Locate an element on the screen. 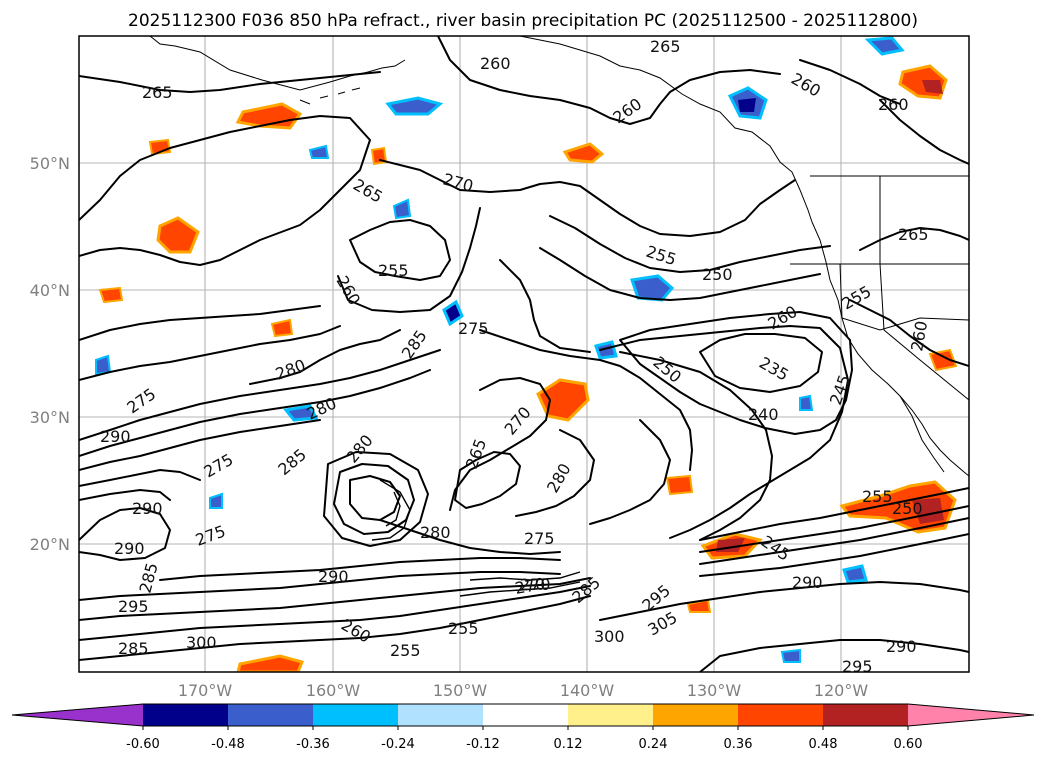 The image size is (1047, 765). contour-label: 240 is located at coordinates (763, 414).